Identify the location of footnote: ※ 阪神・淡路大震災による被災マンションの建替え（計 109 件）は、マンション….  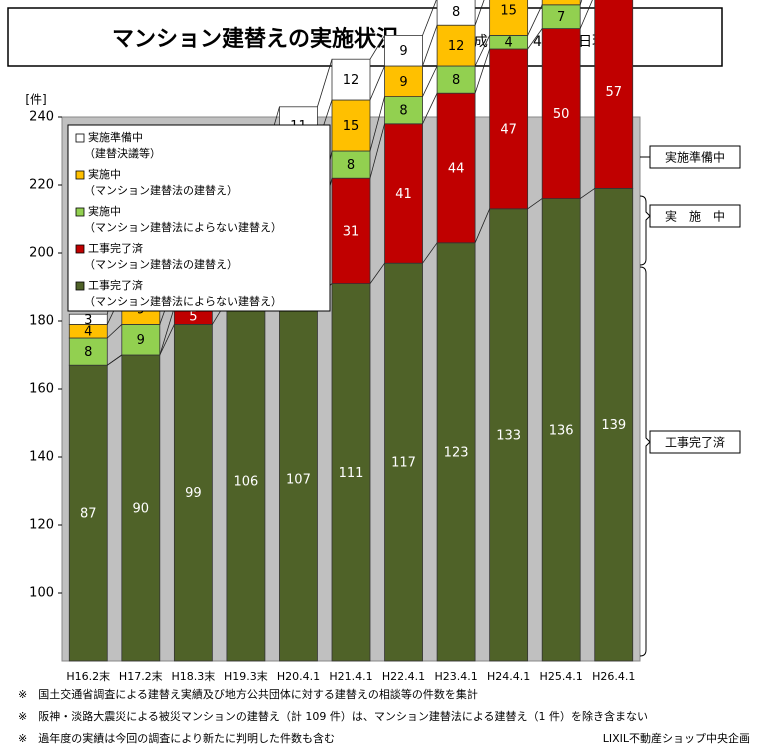
(333, 716).